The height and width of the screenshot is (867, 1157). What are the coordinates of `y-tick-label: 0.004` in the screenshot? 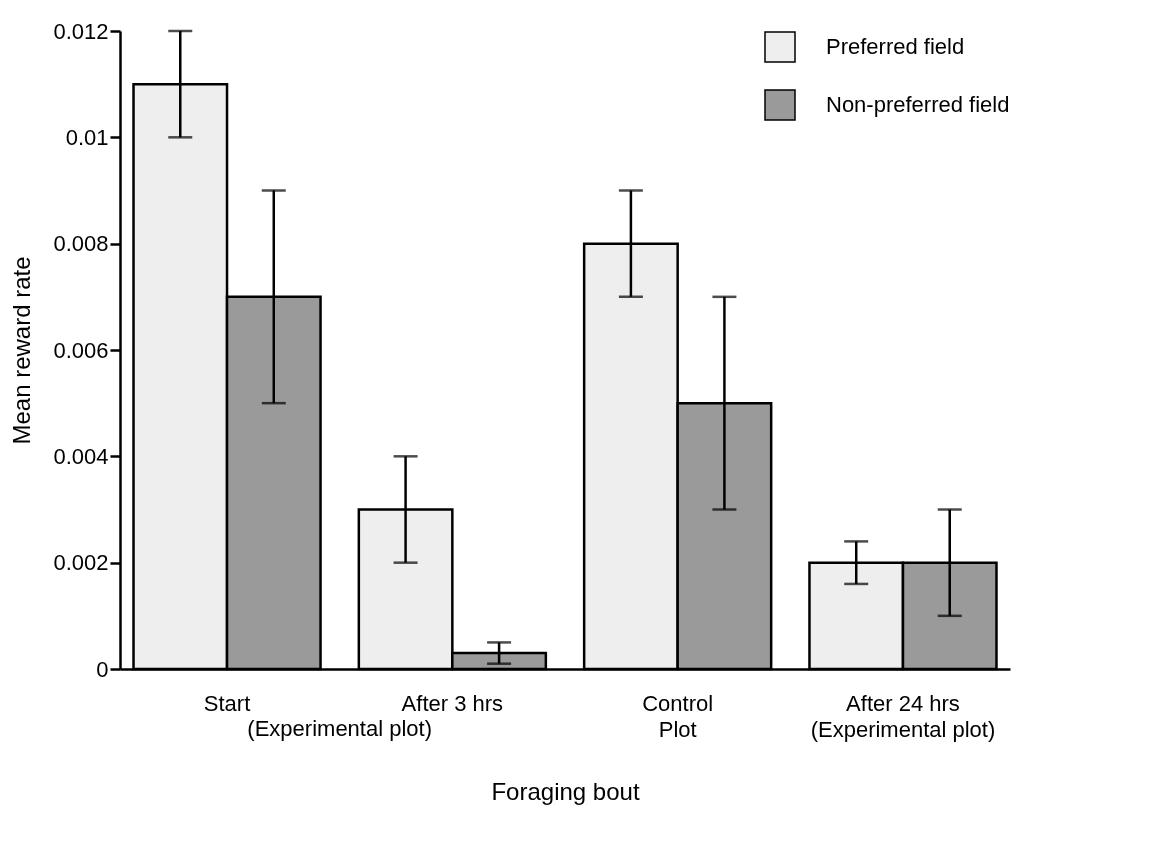 It's located at (81, 456).